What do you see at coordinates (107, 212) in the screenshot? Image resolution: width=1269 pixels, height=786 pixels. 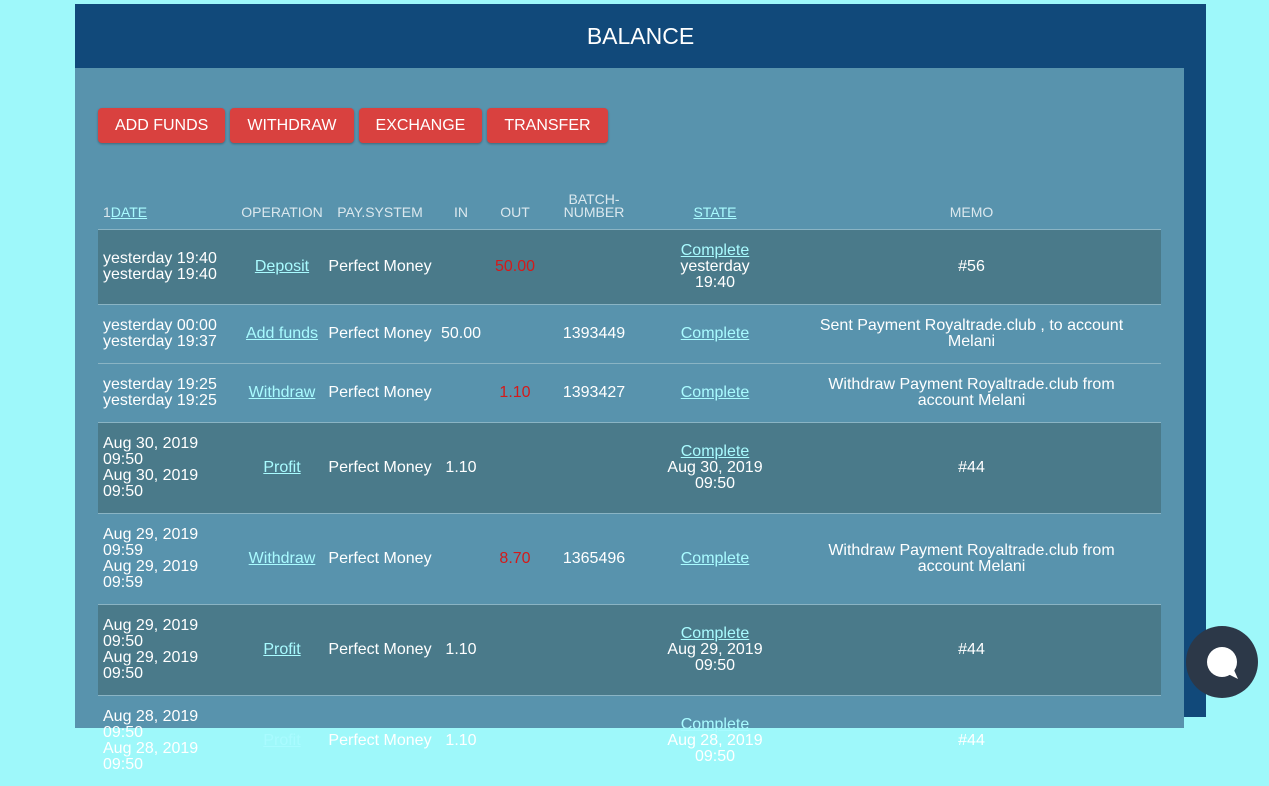 I see `sort-index: 1` at bounding box center [107, 212].